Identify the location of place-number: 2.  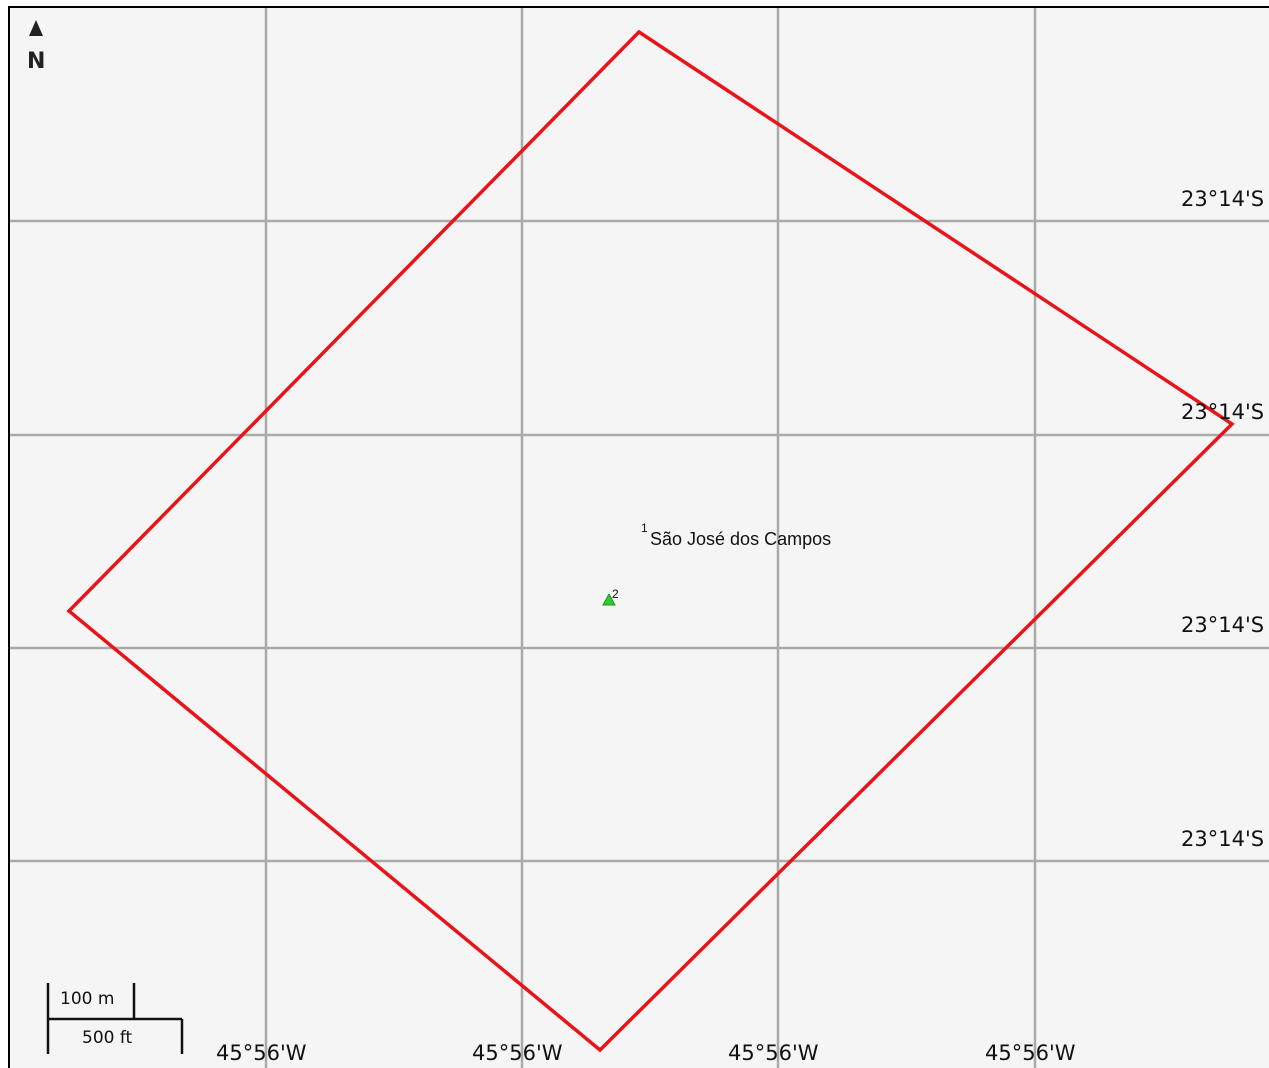
(615, 594).